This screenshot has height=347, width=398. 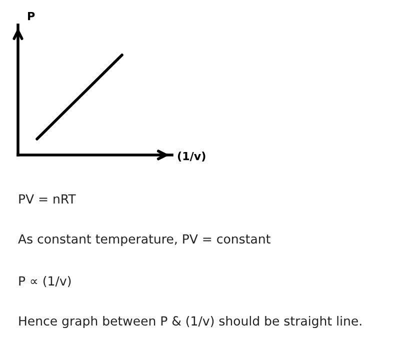 What do you see at coordinates (192, 157) in the screenshot?
I see `x-axis-title: (1/v)` at bounding box center [192, 157].